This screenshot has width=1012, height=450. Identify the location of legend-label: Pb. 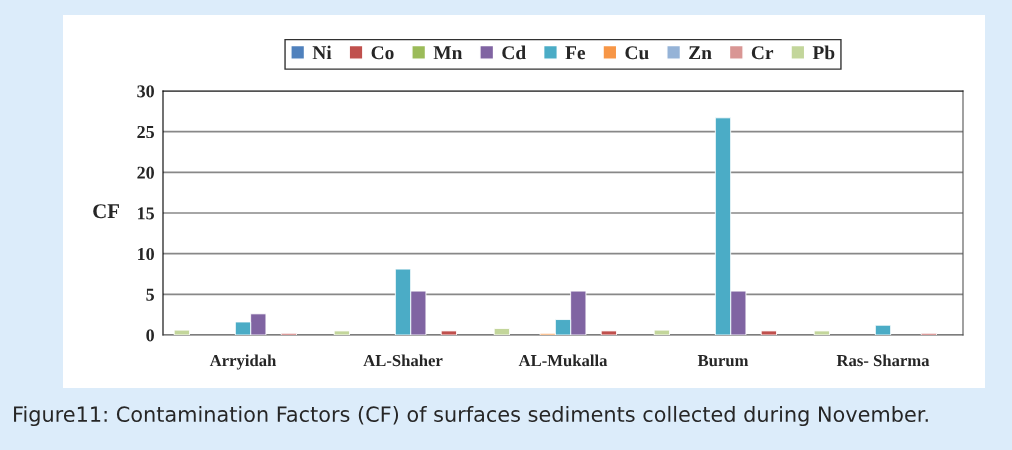
(823, 52).